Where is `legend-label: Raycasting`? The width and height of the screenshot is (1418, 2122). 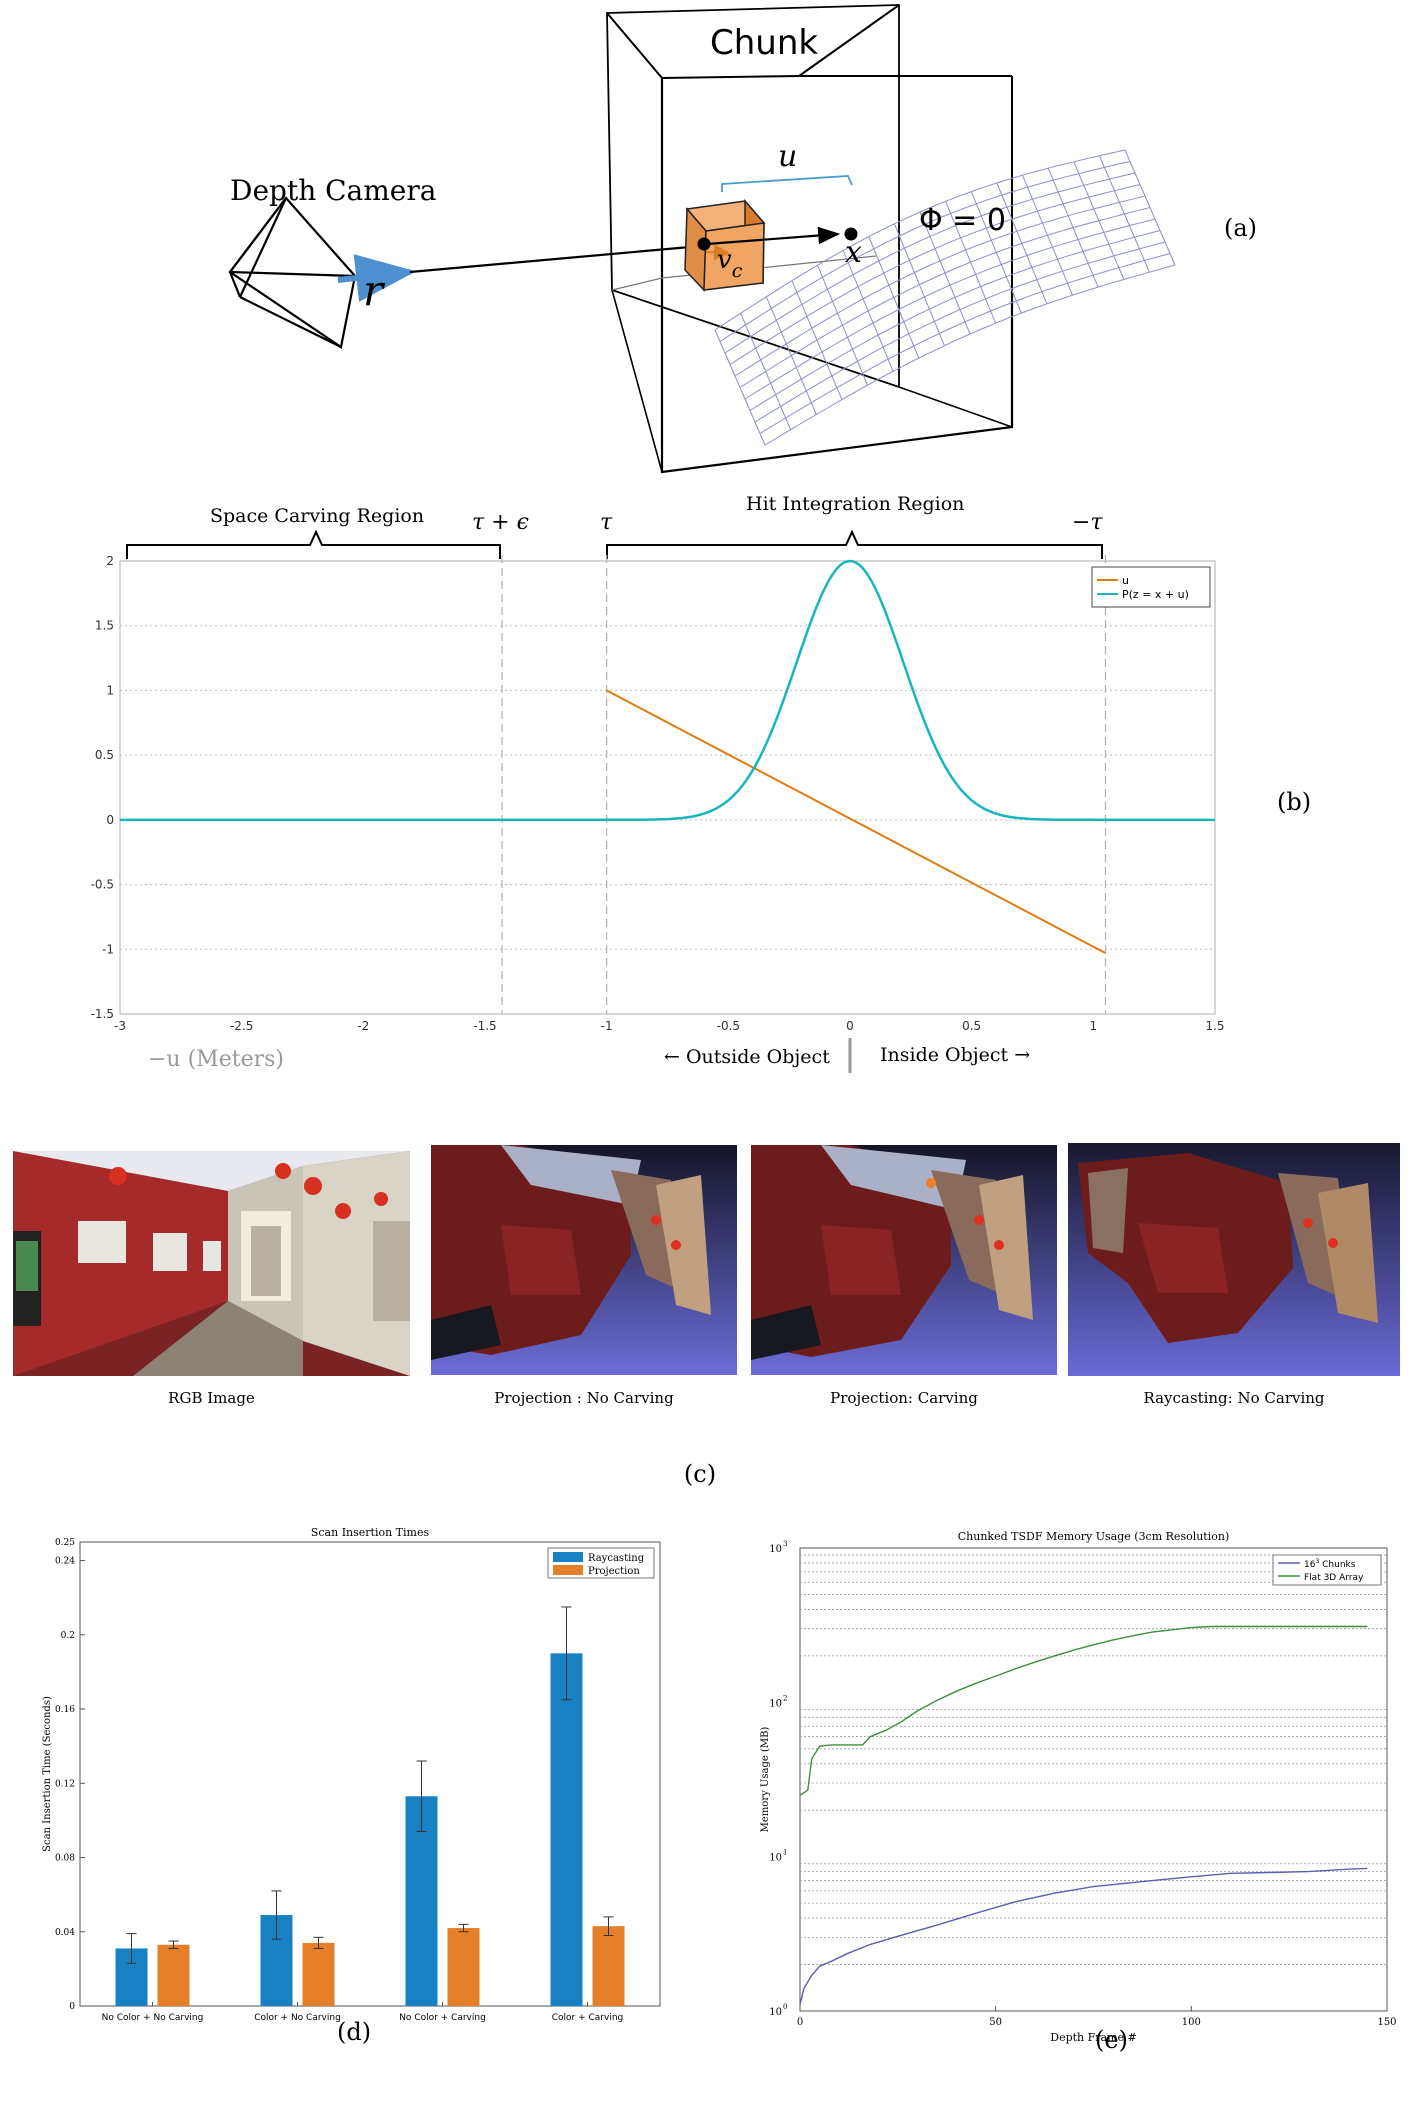 legend-label: Raycasting is located at coordinates (616, 1558).